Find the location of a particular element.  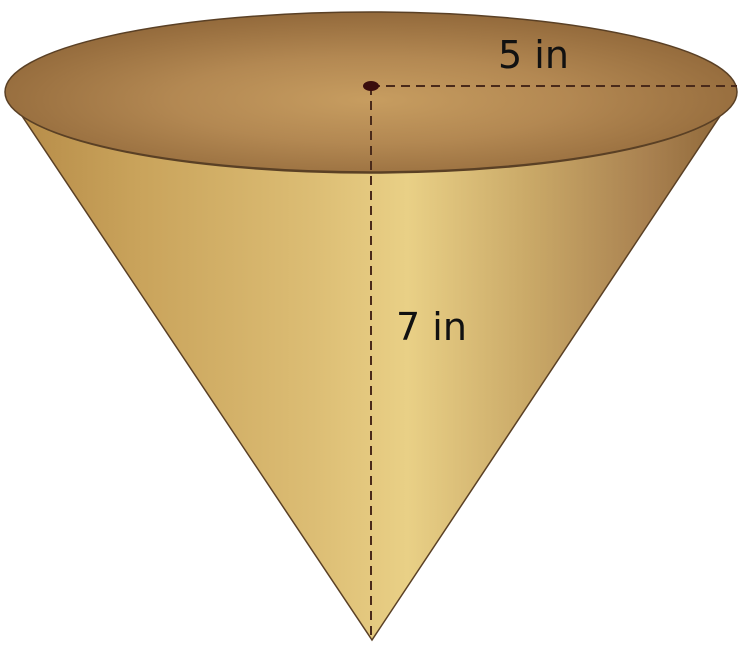

radius-label: 5 in is located at coordinates (533, 55).